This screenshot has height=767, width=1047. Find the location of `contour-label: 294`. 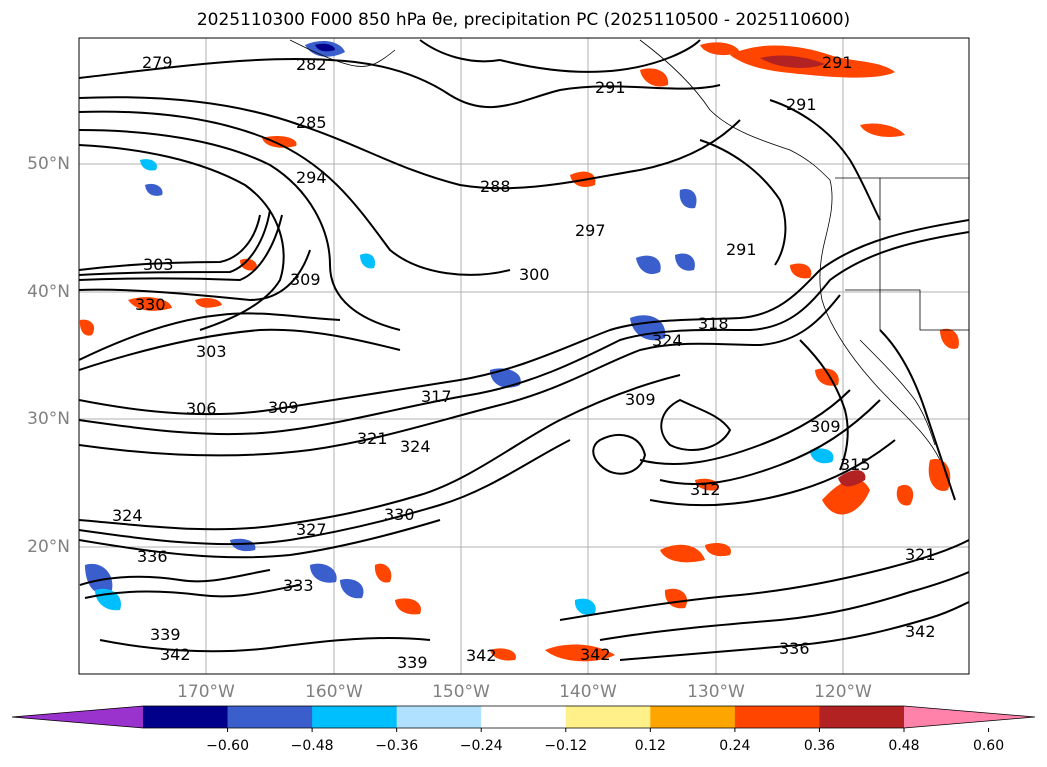

contour-label: 294 is located at coordinates (311, 177).